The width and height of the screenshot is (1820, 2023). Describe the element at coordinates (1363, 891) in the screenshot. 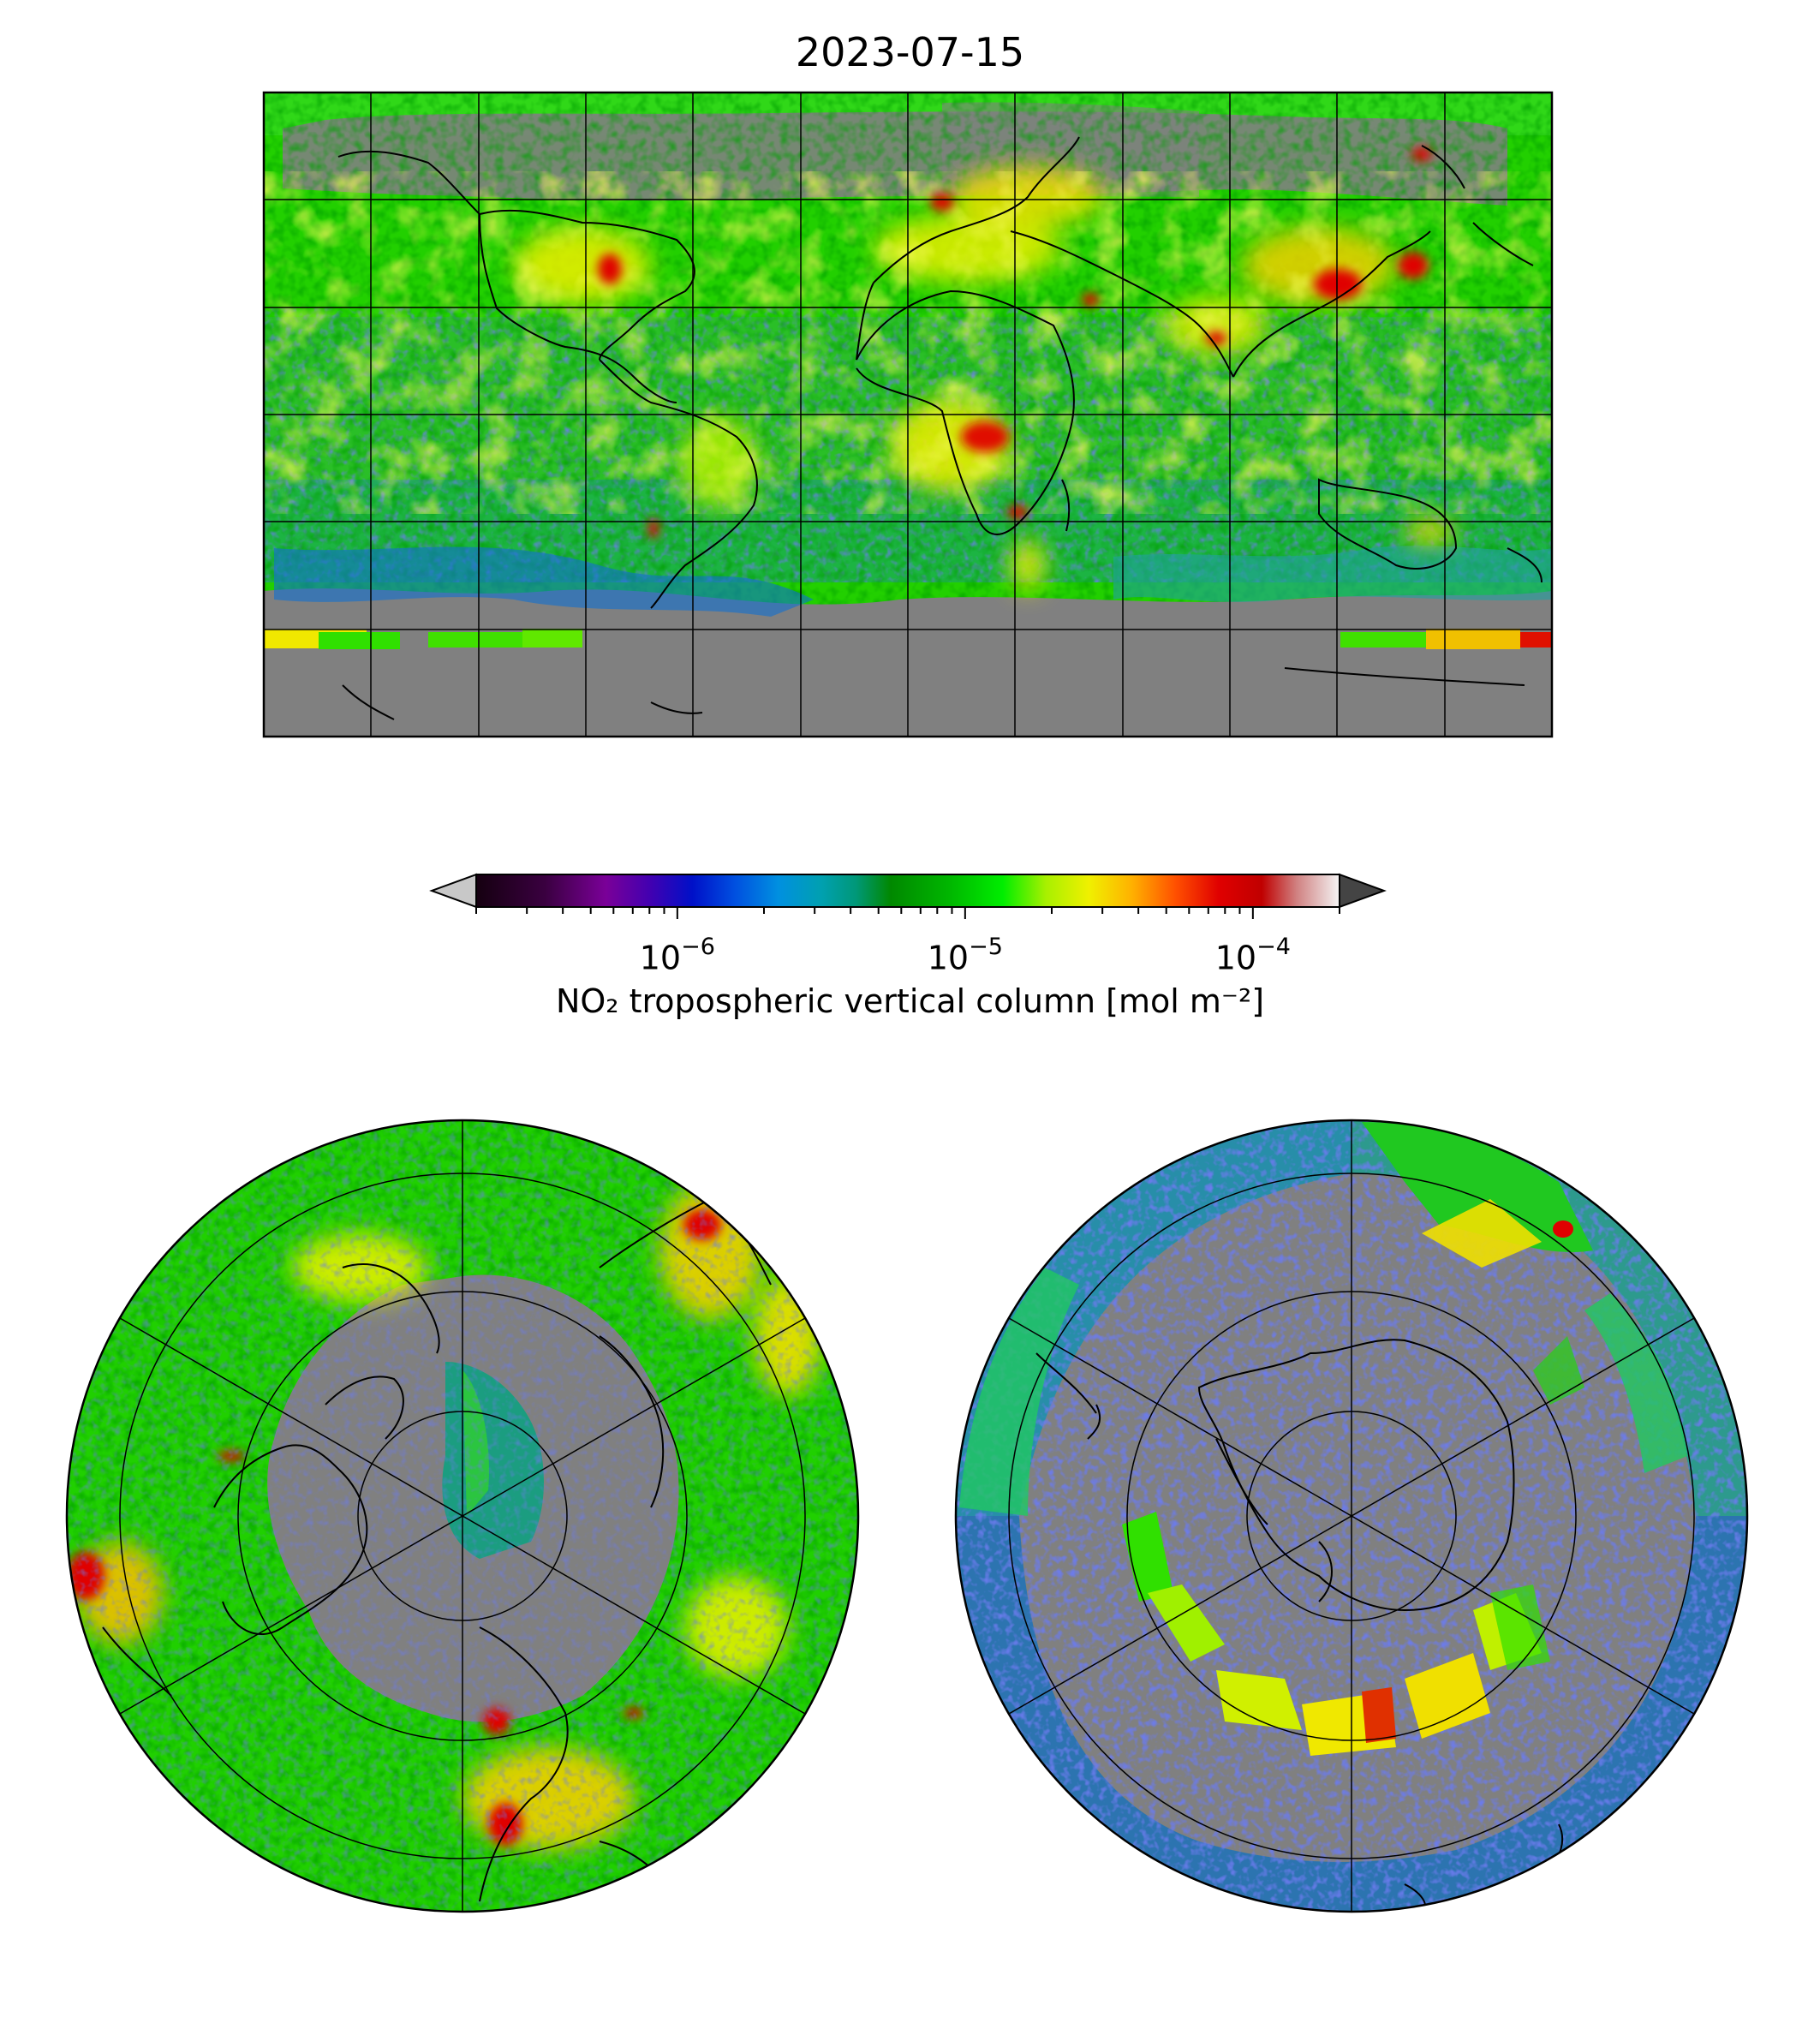

I see `colorbar-over-extension` at that location.